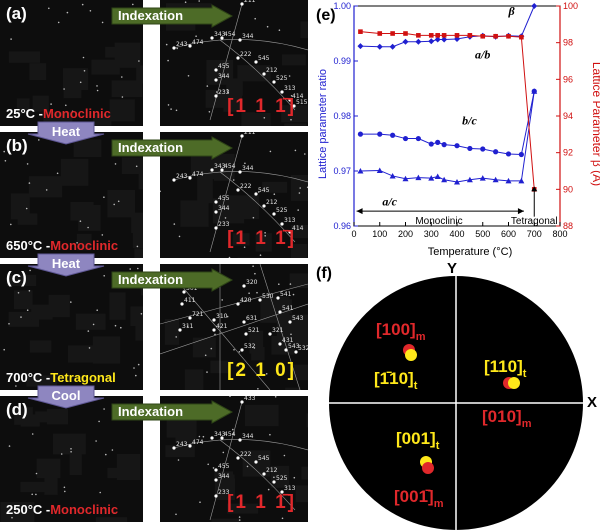 This screenshot has height=531, width=600. I want to click on spot-index-label: 212, so click(272, 470).